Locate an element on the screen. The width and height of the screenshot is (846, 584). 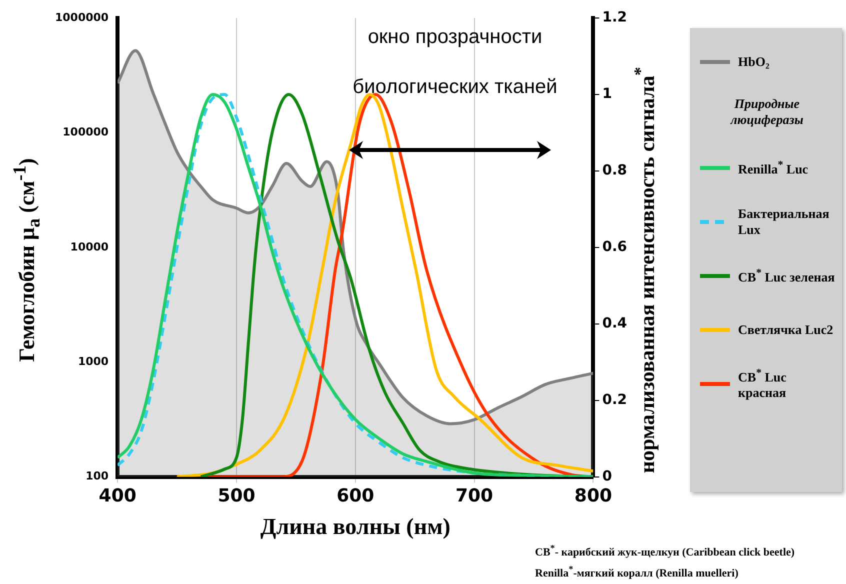
y-tick-label: 100000 is located at coordinates (85, 132).